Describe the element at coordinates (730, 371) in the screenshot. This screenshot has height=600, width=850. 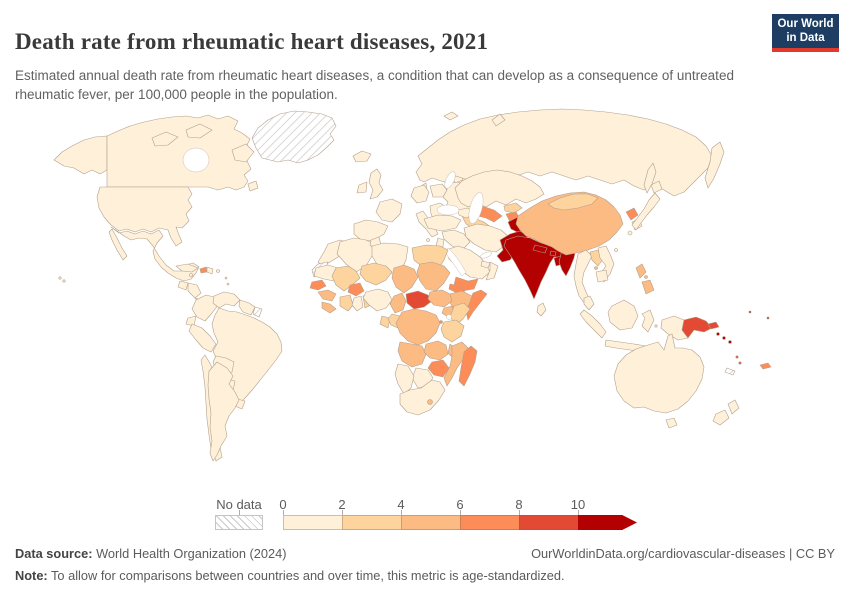
I see `country-new-caledonia` at that location.